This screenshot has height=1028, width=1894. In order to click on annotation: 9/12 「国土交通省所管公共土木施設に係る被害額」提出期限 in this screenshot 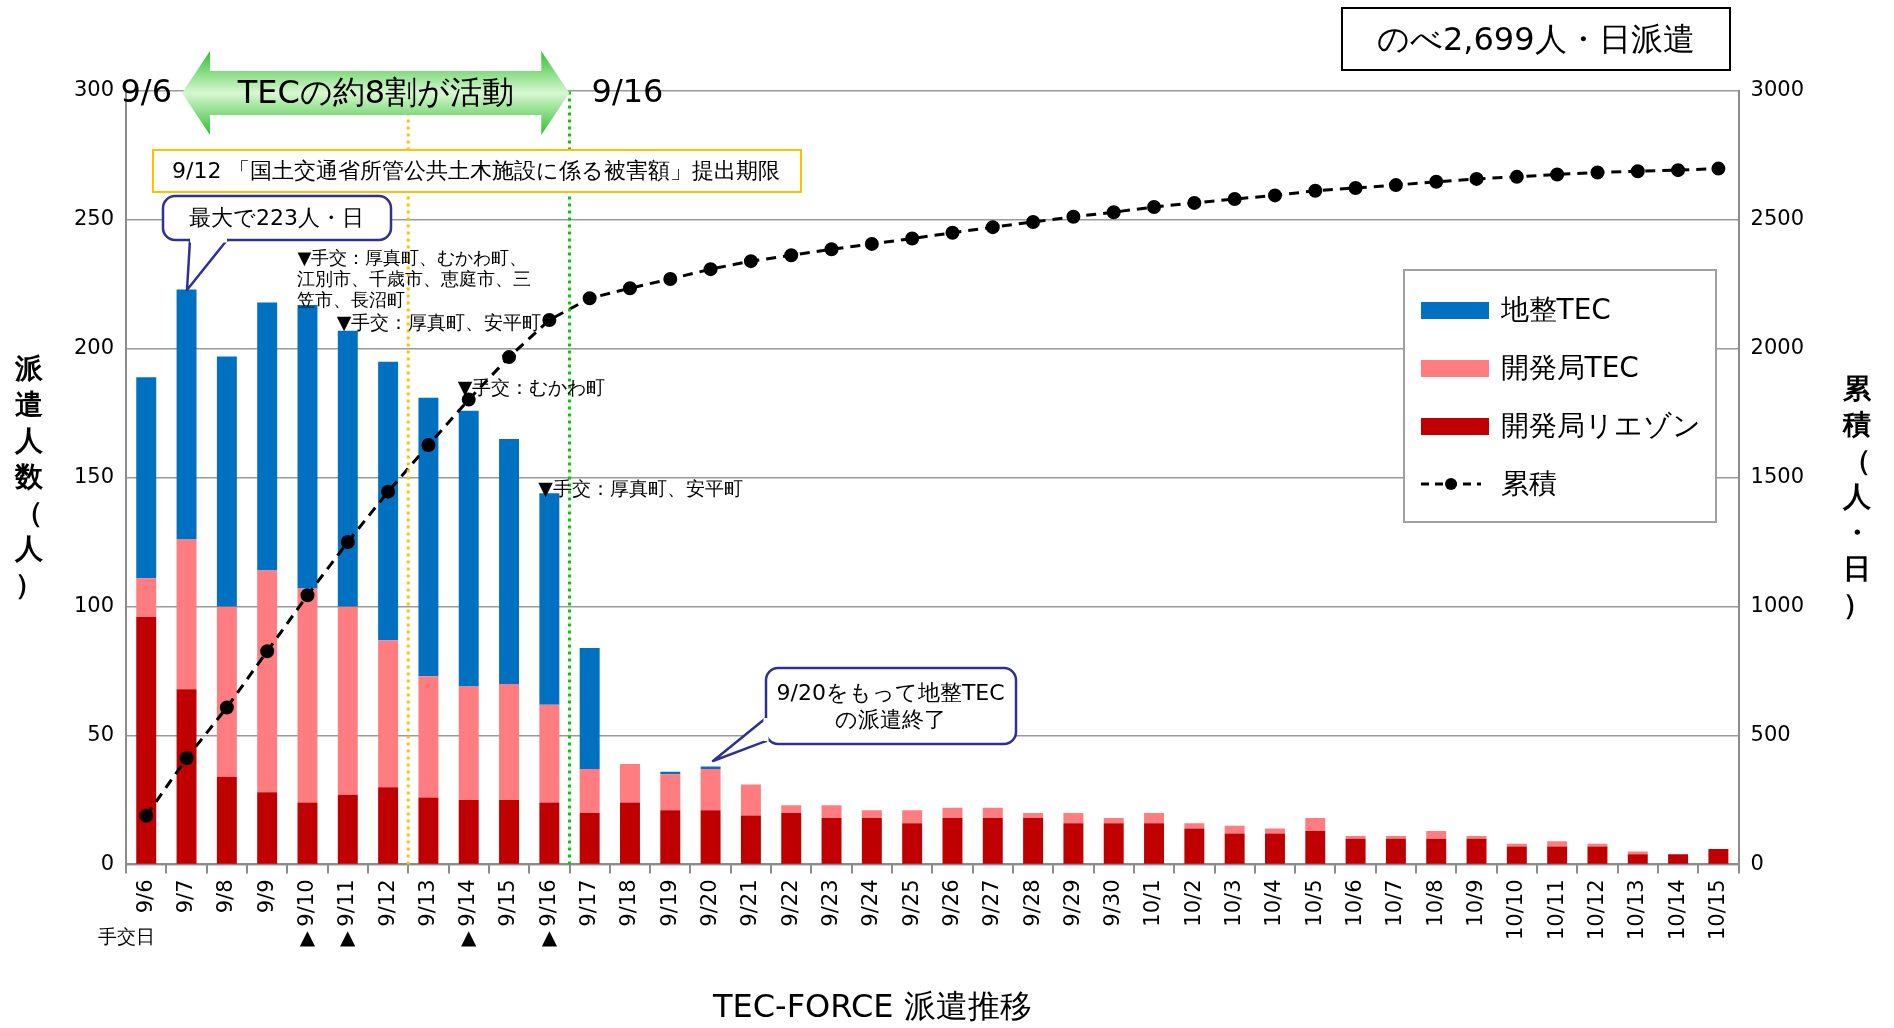, I will do `click(477, 171)`.